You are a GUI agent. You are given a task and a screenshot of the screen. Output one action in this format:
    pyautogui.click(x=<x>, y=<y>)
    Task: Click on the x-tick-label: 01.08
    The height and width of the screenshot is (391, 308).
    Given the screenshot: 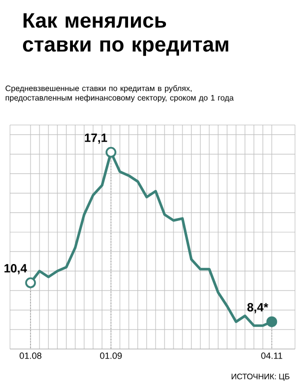 What is the action you would take?
    pyautogui.click(x=31, y=355)
    